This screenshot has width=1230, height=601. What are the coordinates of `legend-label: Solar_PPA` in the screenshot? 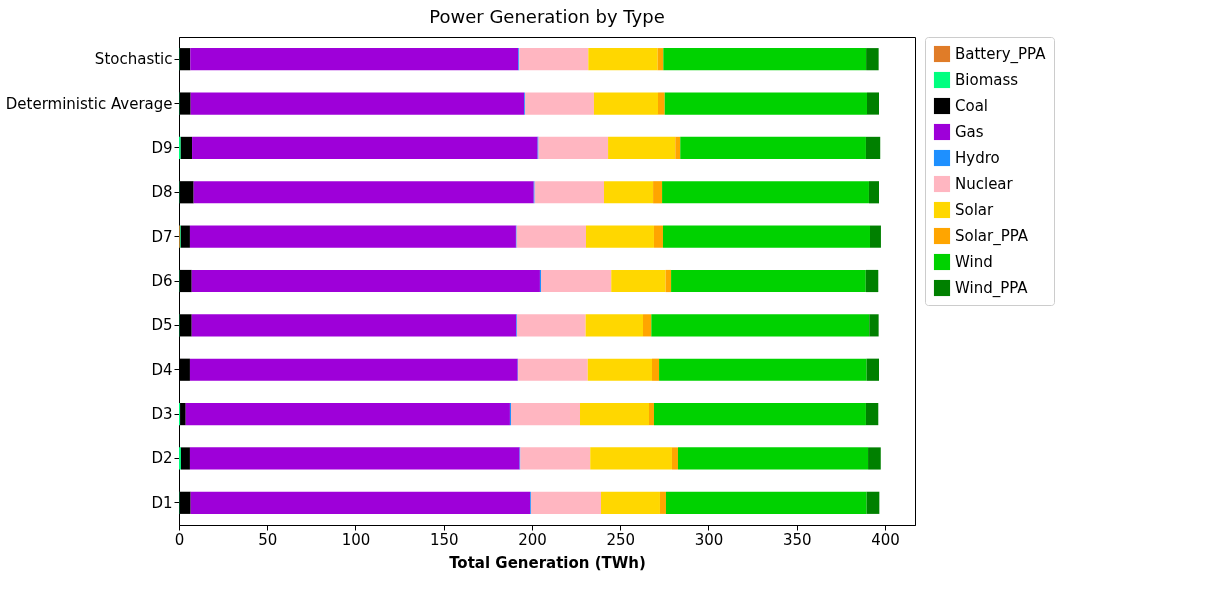 It's located at (992, 236).